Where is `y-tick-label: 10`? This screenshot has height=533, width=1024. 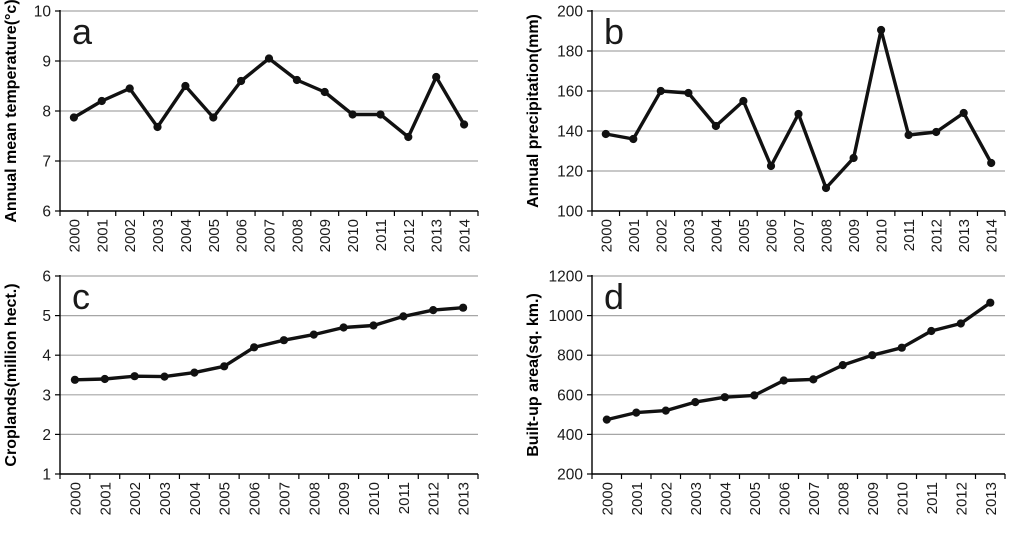
y-tick-label: 10 is located at coordinates (43, 12).